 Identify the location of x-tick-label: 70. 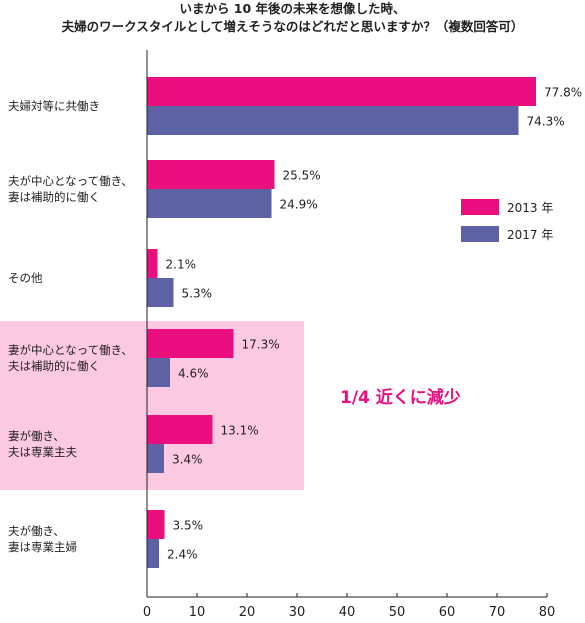
(497, 612).